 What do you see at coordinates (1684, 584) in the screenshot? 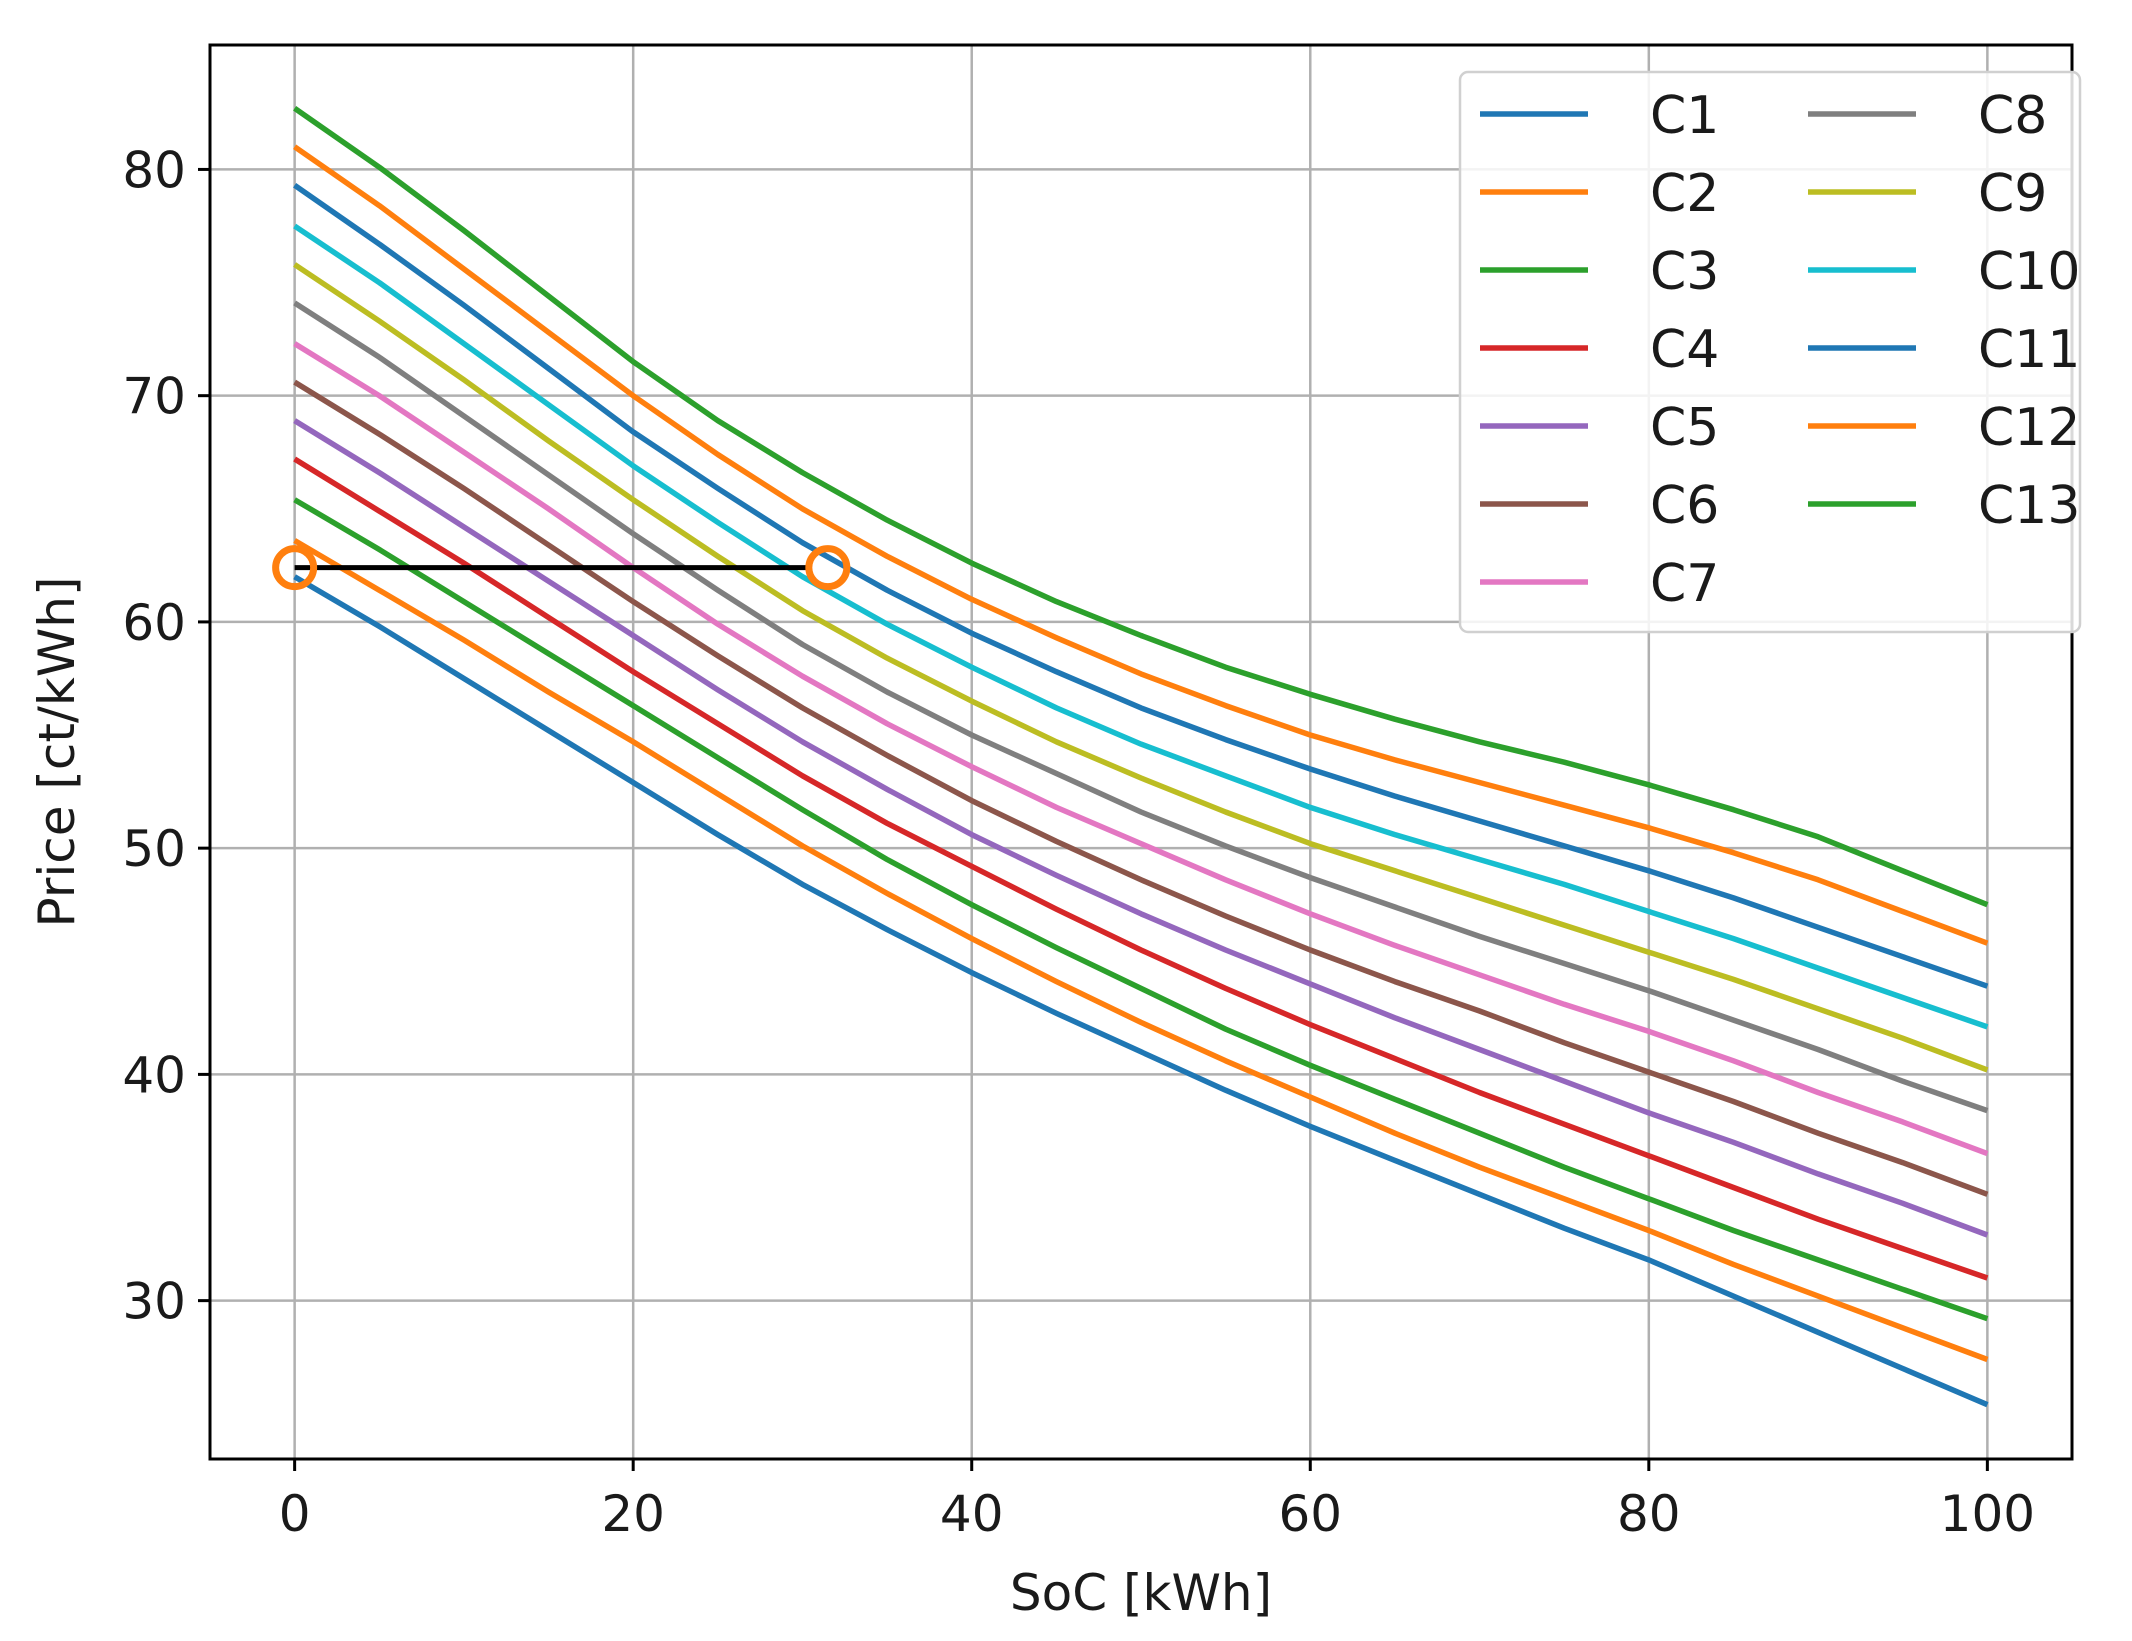
I see `legend-label-c7: C7` at bounding box center [1684, 584].